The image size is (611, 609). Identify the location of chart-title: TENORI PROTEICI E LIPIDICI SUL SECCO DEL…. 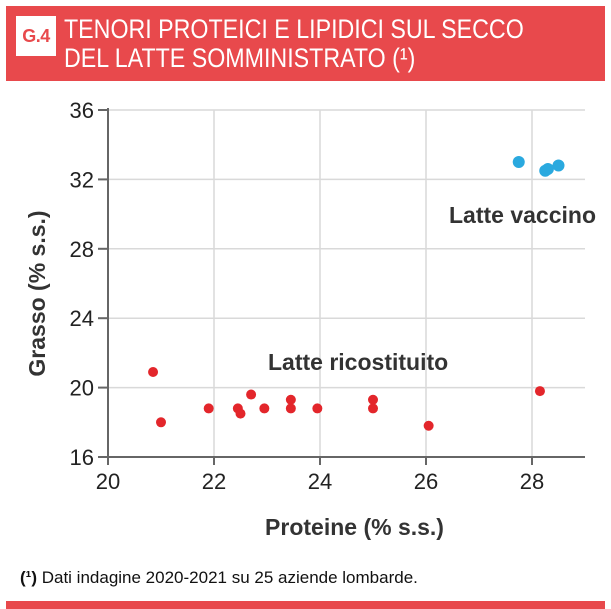
(296, 44).